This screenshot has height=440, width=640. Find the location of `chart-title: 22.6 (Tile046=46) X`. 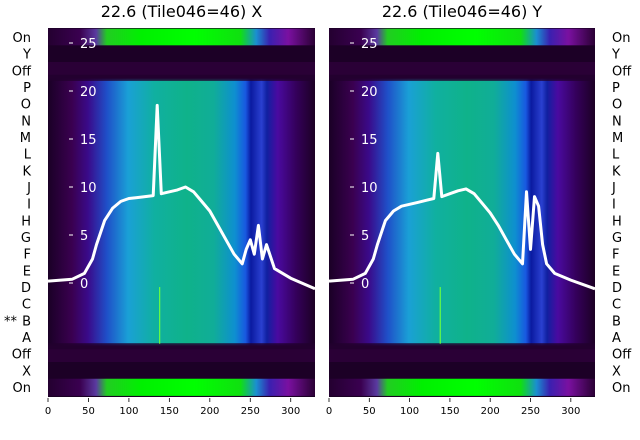

chart-title: 22.6 (Tile046=46) X is located at coordinates (182, 11).